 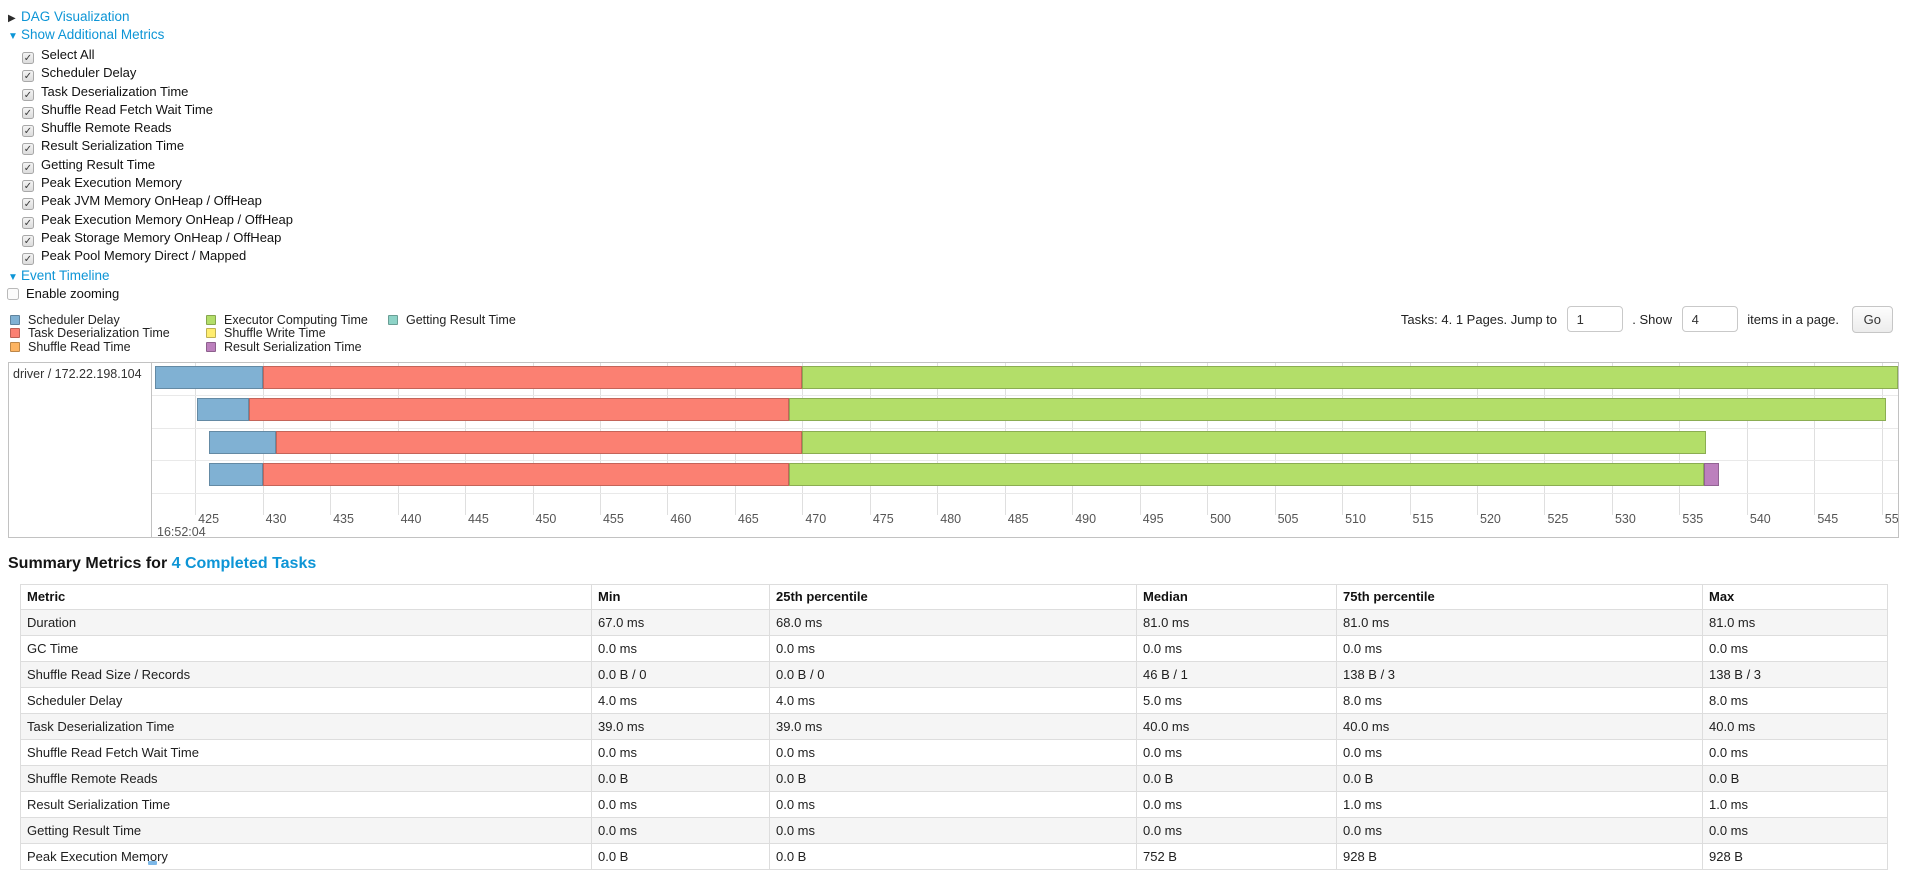 What do you see at coordinates (954, 648) in the screenshot?
I see `table-row: GC Time 0.0 ms 0.0 ms 0.0 ms 0.0 ms 0.0 ms` at bounding box center [954, 648].